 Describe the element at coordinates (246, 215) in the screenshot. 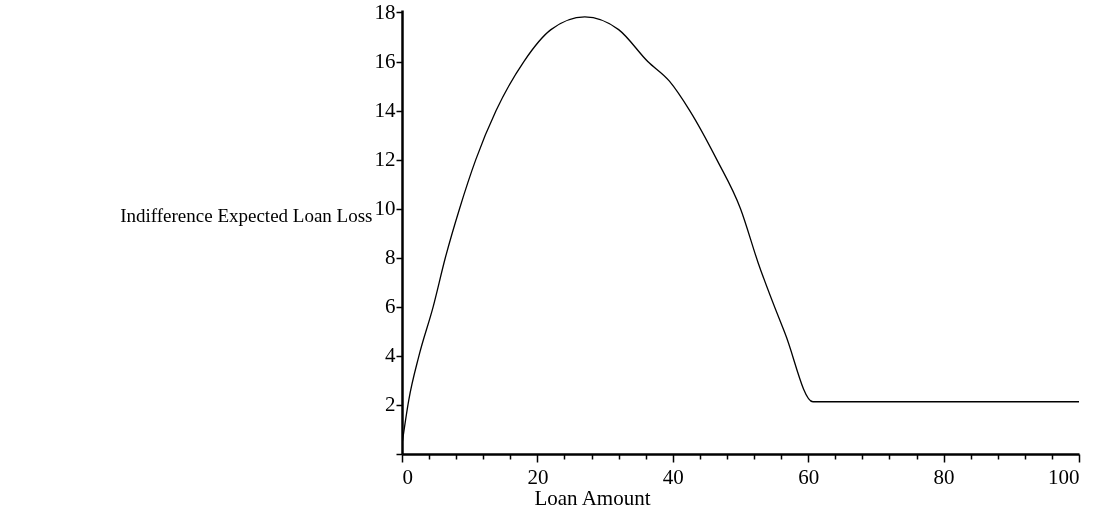

I see `y-axis-title: Indifference Expected Loan Loss` at that location.